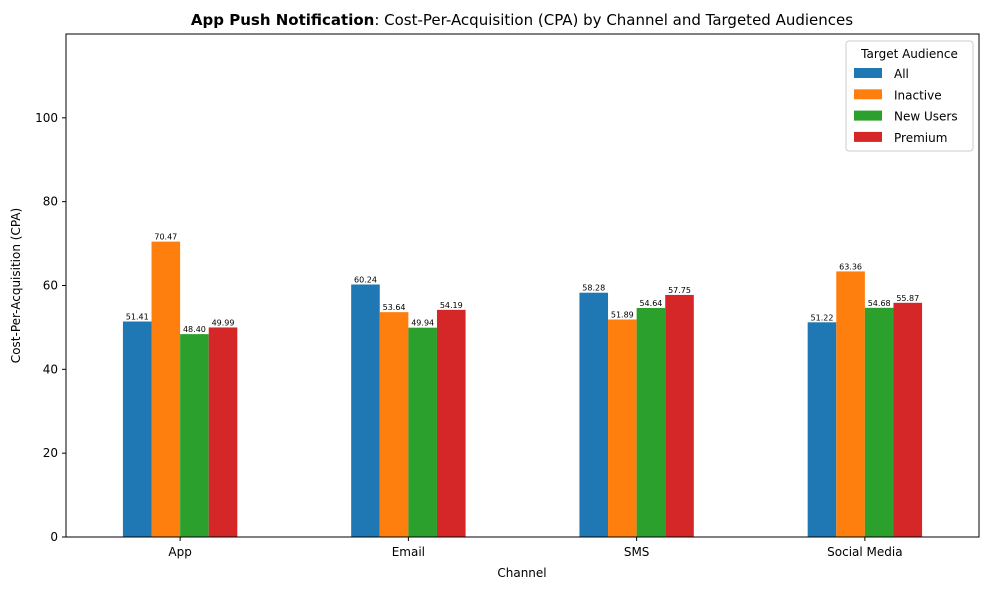 The image size is (989, 590). Describe the element at coordinates (394, 307) in the screenshot. I see `bar-value-label: 53.64` at that location.